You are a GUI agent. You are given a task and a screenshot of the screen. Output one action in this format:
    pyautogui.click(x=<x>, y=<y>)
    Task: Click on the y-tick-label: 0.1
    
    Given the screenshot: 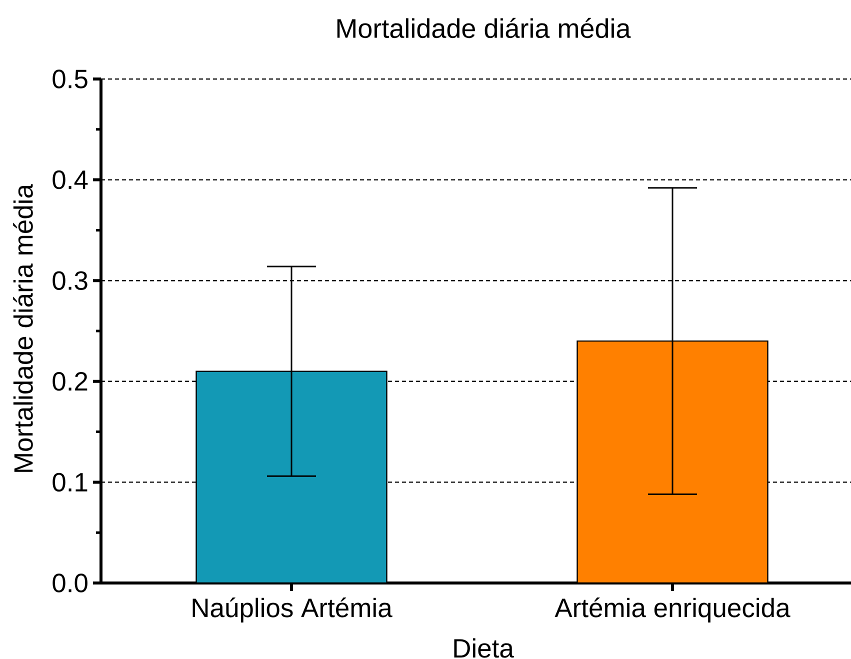 What is the action you would take?
    pyautogui.click(x=70, y=482)
    